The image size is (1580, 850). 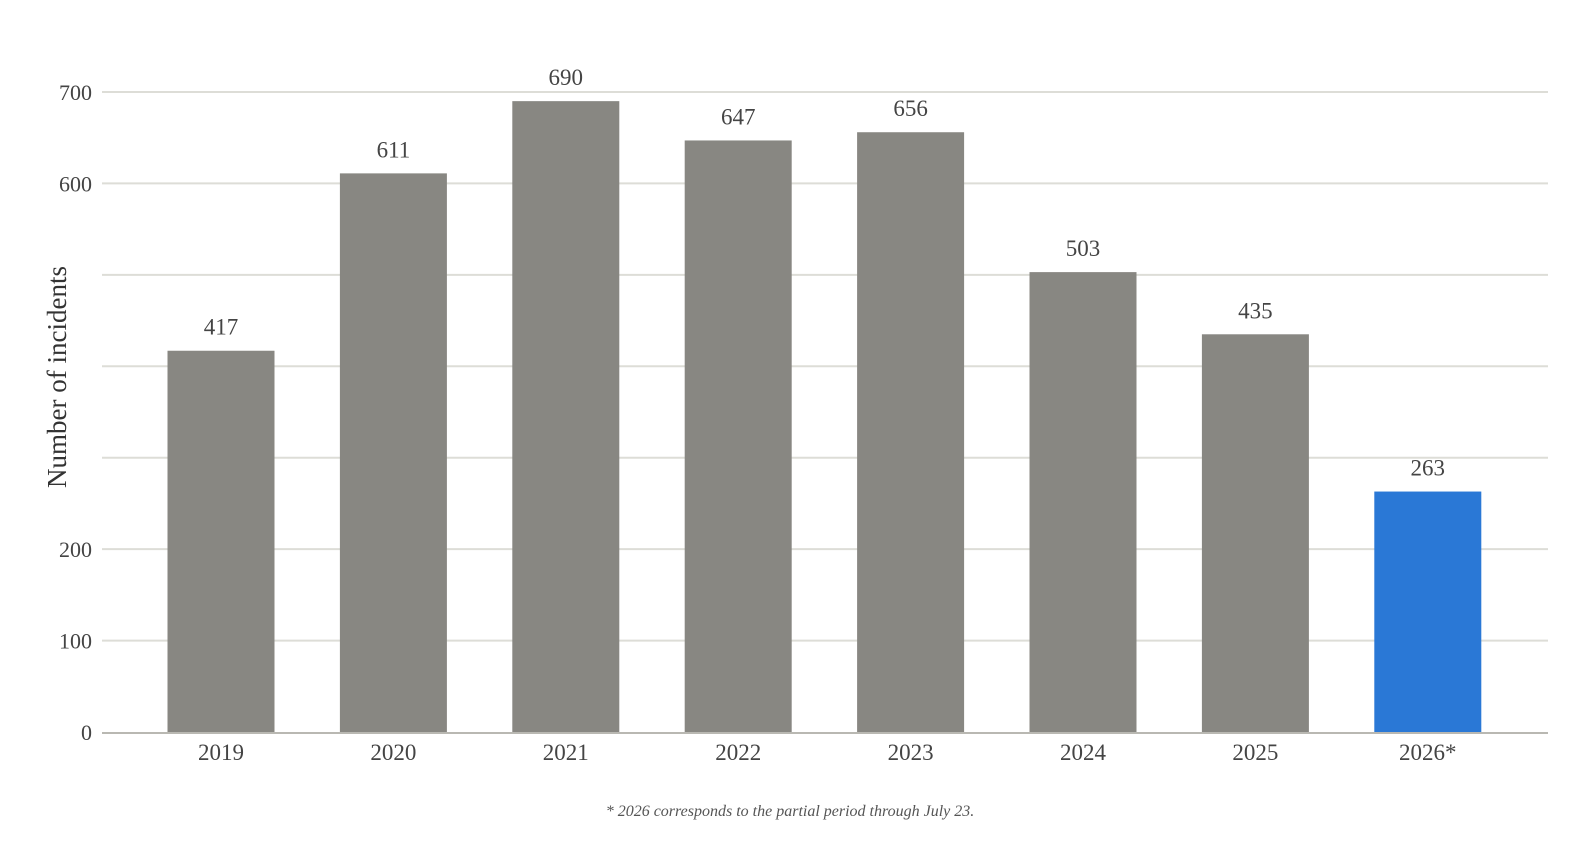 I want to click on y-tick-label: 200, so click(x=75, y=549).